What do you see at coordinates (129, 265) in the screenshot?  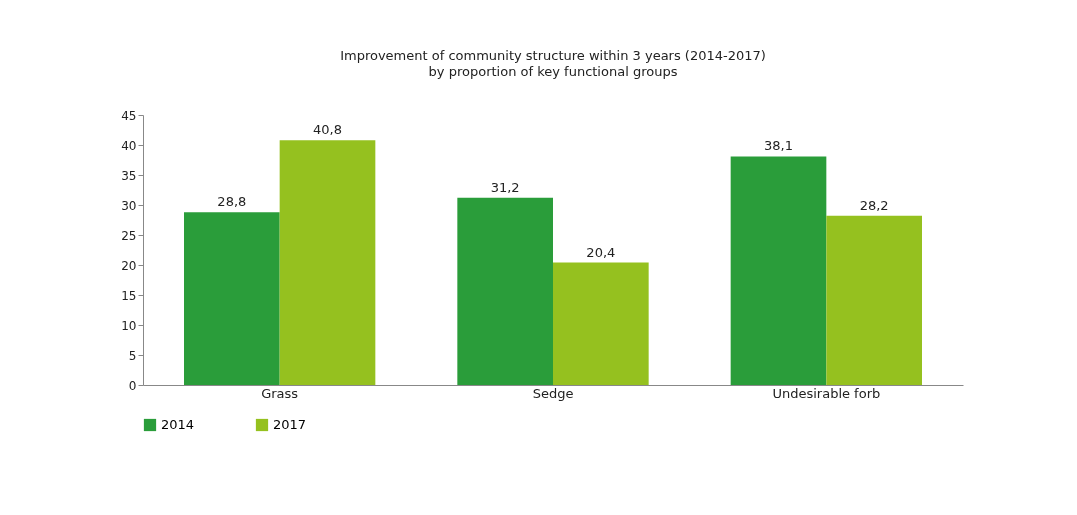 I see `y-tick-label: 20` at bounding box center [129, 265].